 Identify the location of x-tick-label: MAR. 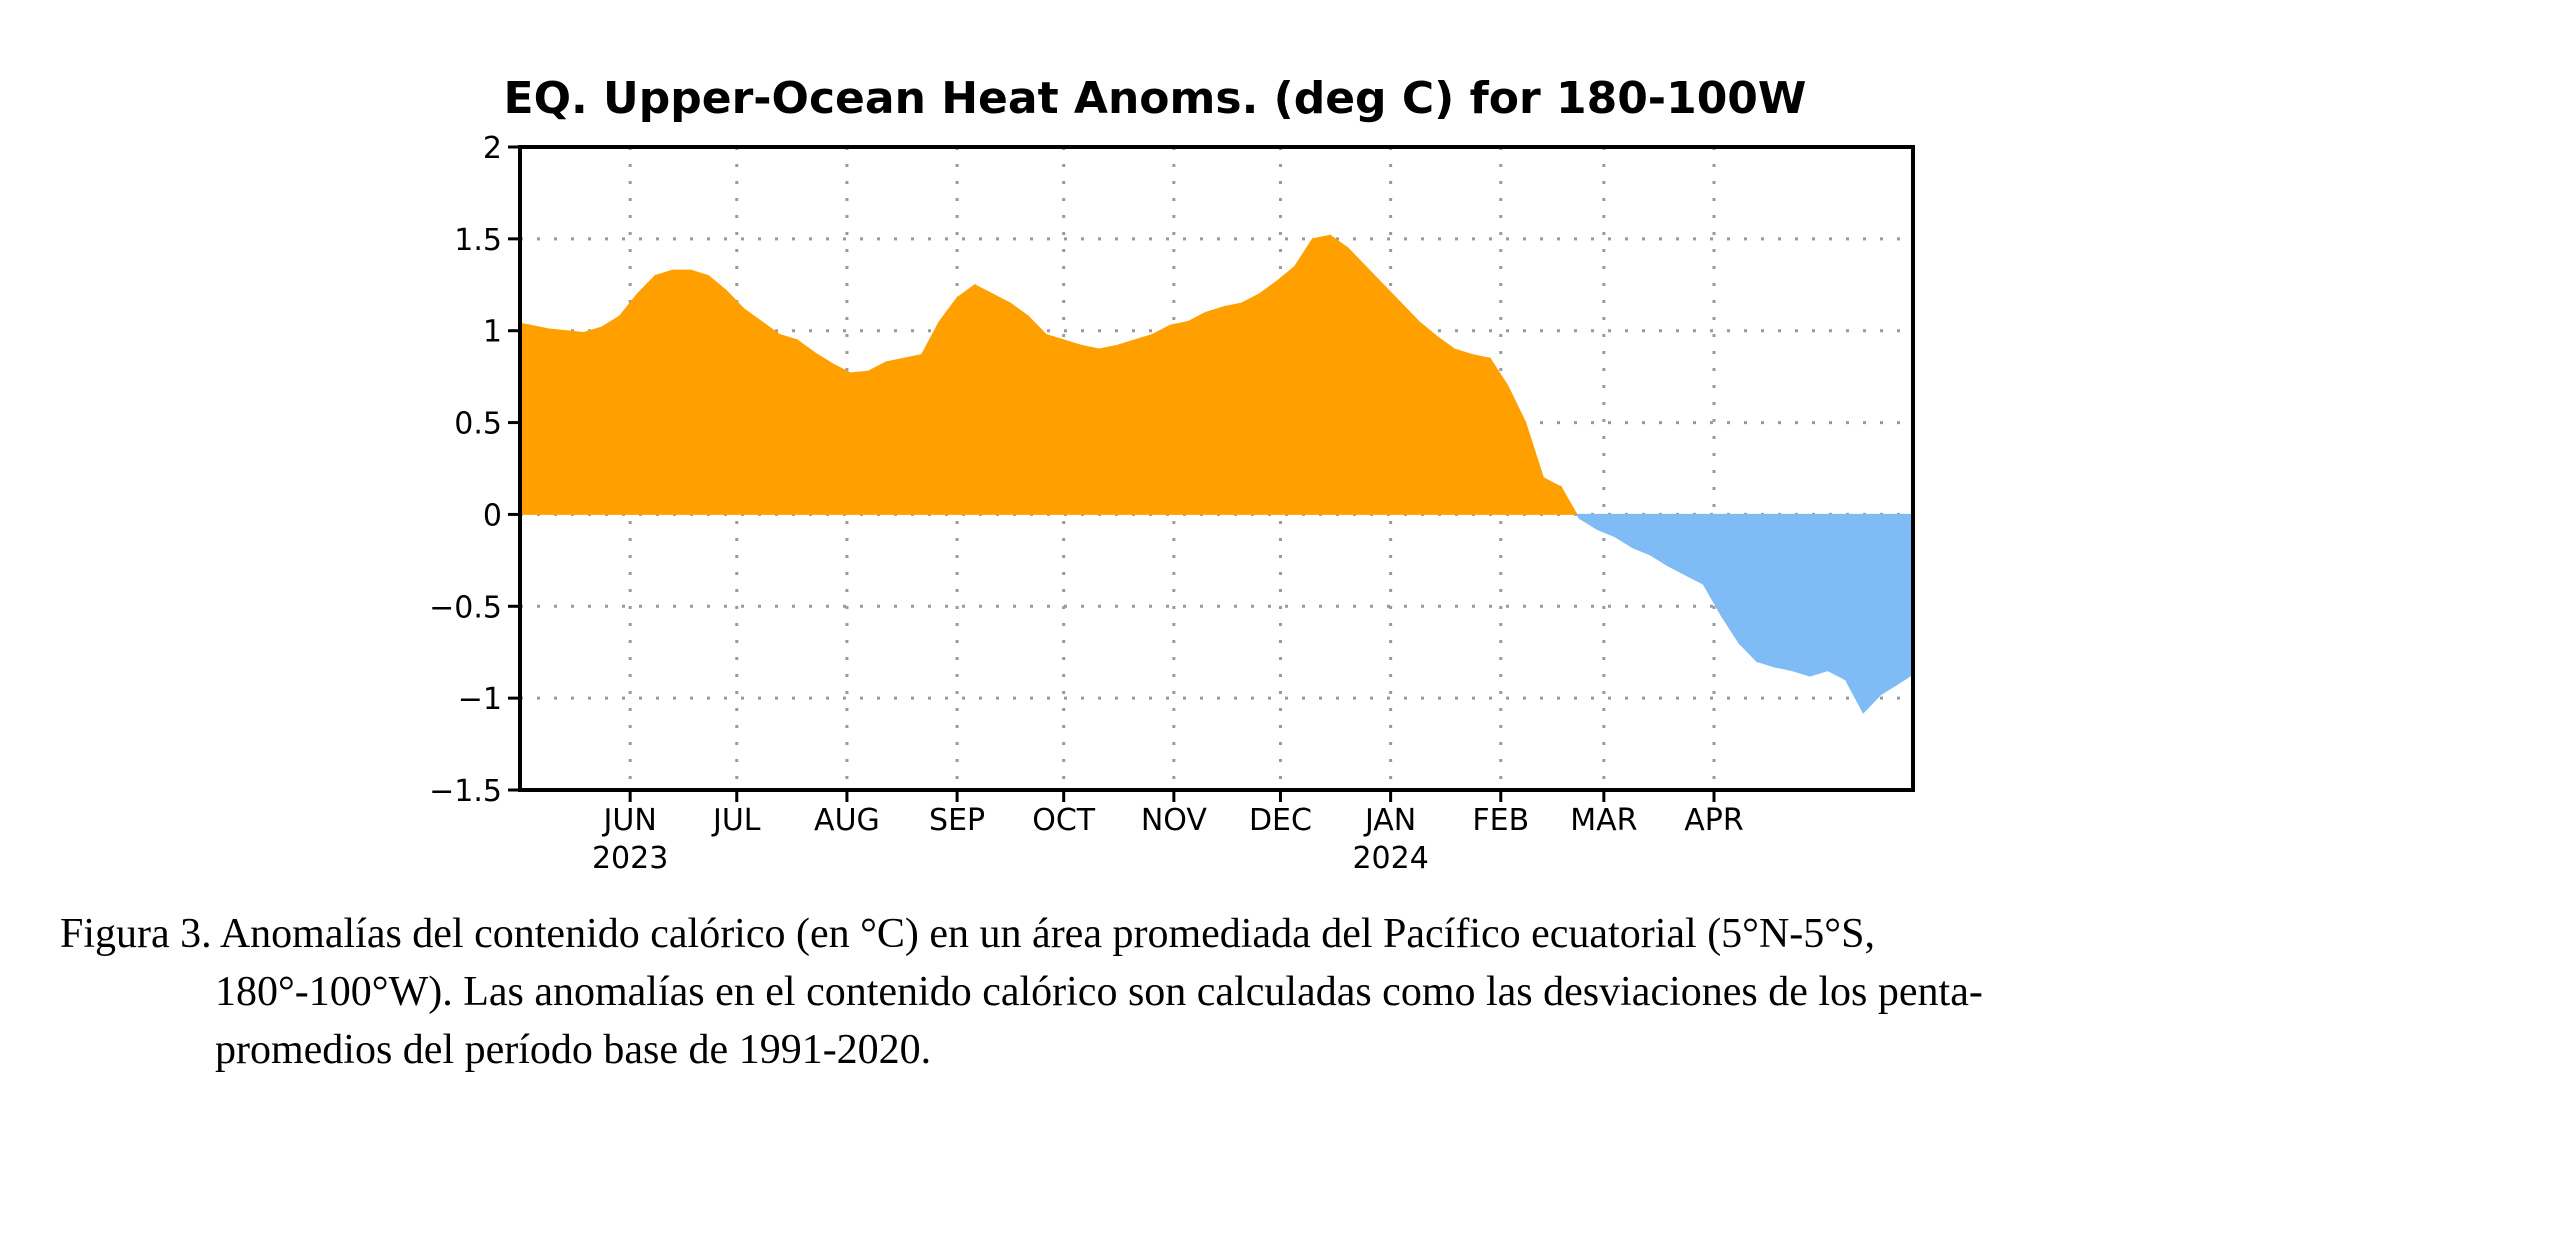
(1603, 820).